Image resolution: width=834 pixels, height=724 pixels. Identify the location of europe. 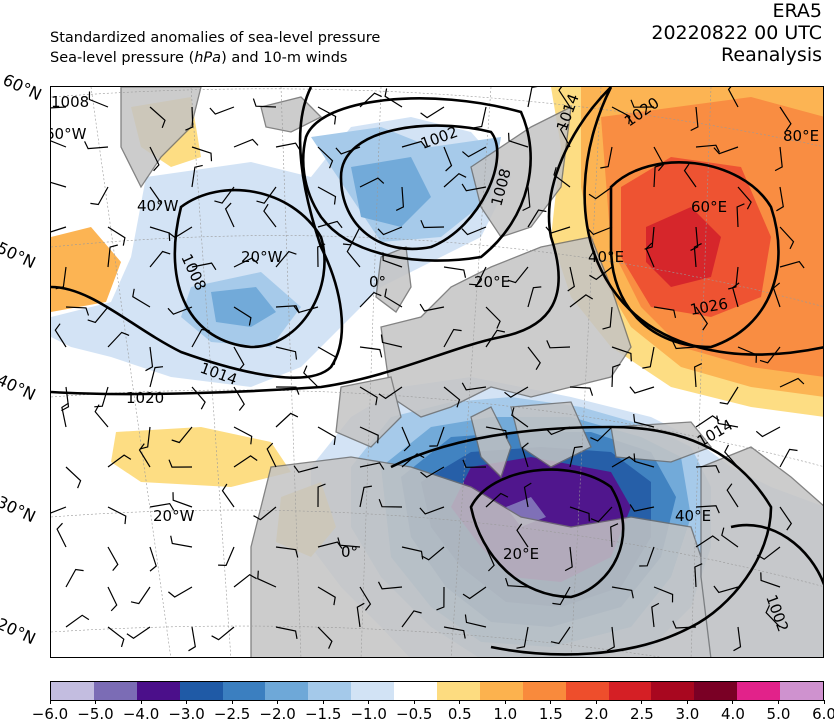
(506, 327).